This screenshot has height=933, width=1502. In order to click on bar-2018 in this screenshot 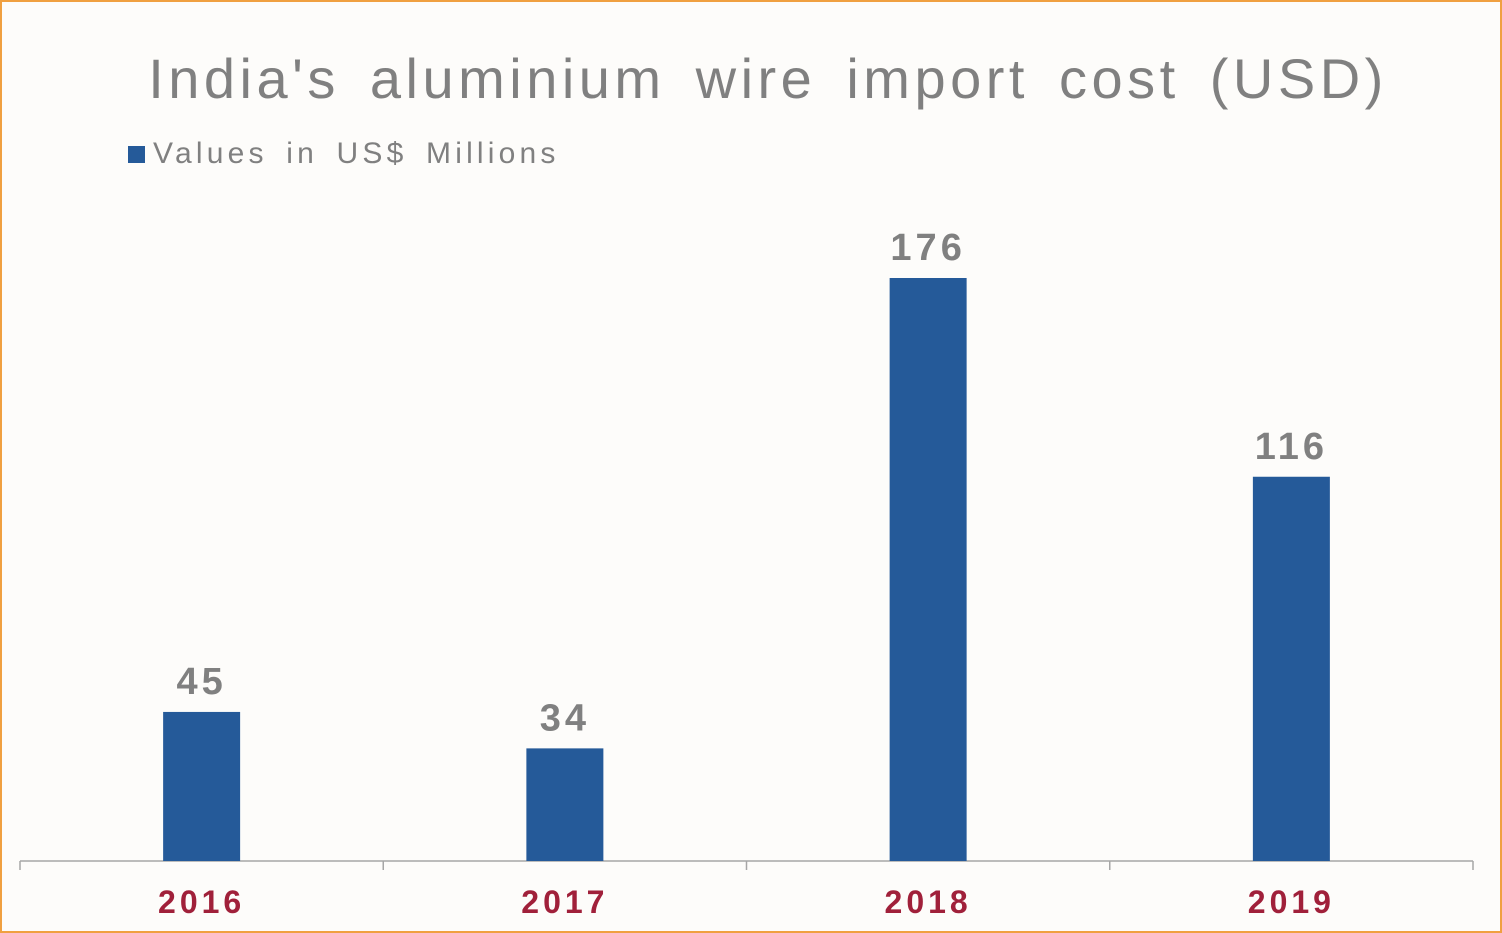, I will do `click(928, 569)`.